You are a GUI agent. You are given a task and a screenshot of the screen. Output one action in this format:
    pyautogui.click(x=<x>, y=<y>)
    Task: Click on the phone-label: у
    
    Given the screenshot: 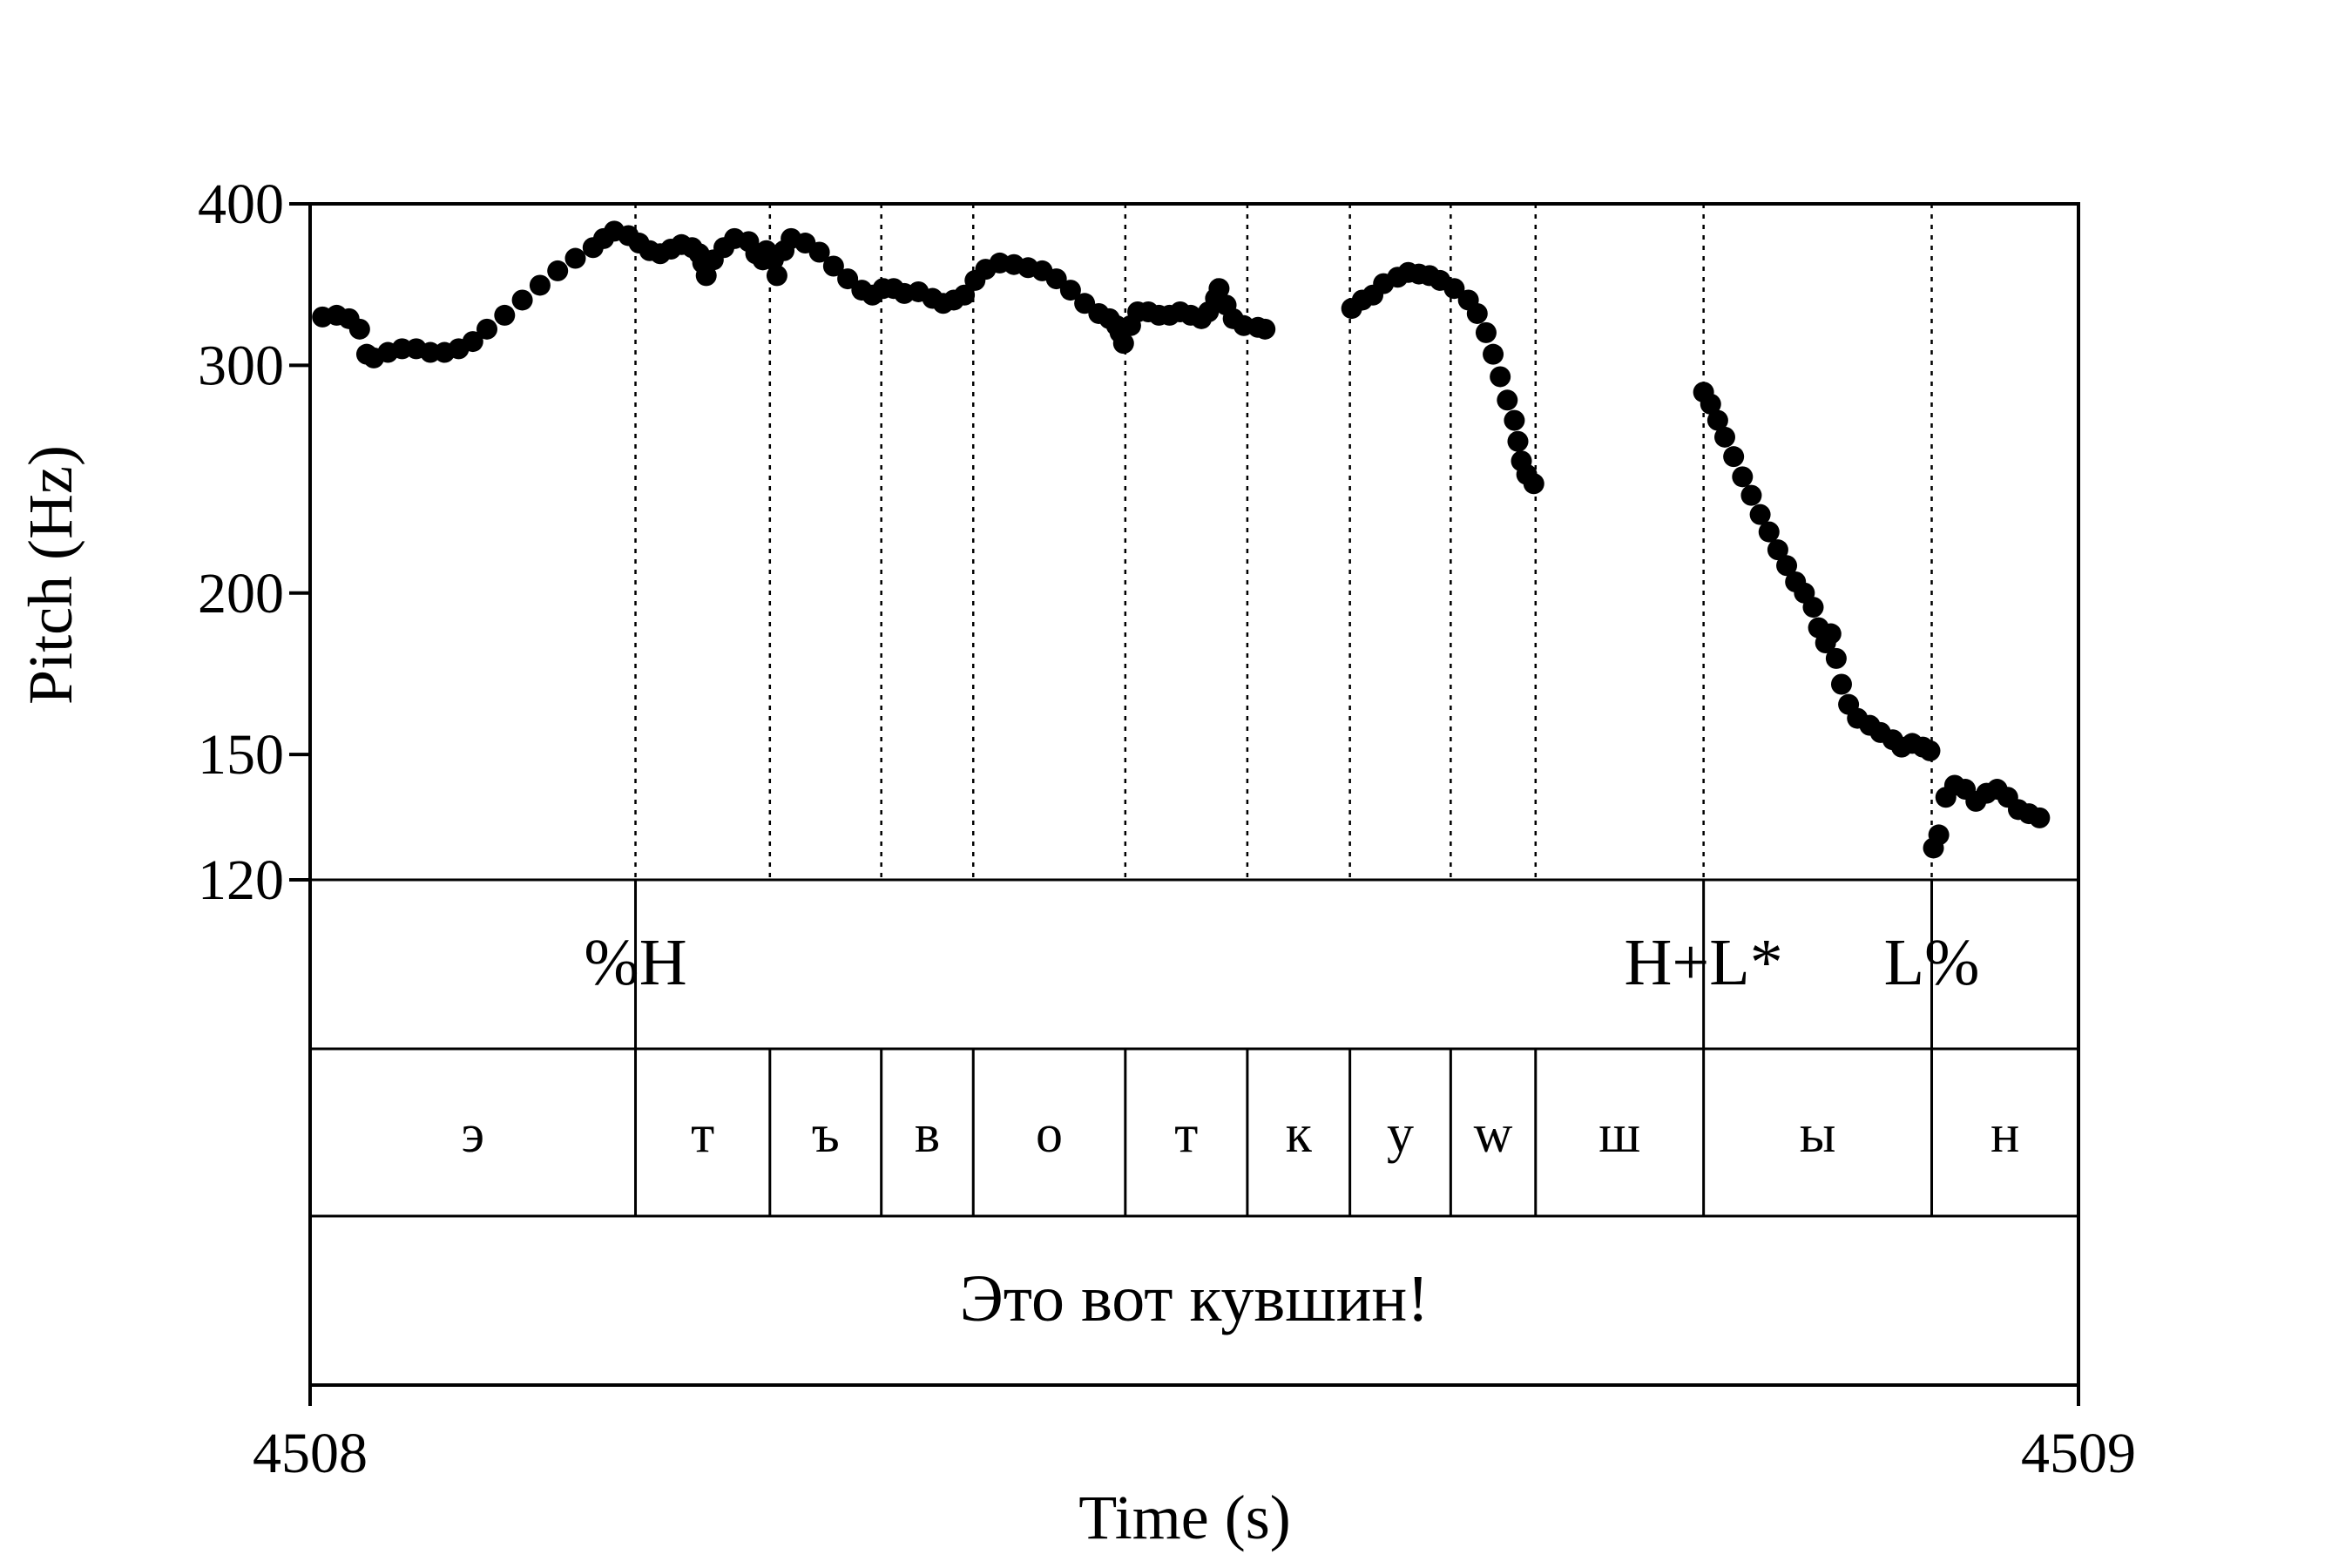 What is the action you would take?
    pyautogui.click(x=1400, y=1134)
    